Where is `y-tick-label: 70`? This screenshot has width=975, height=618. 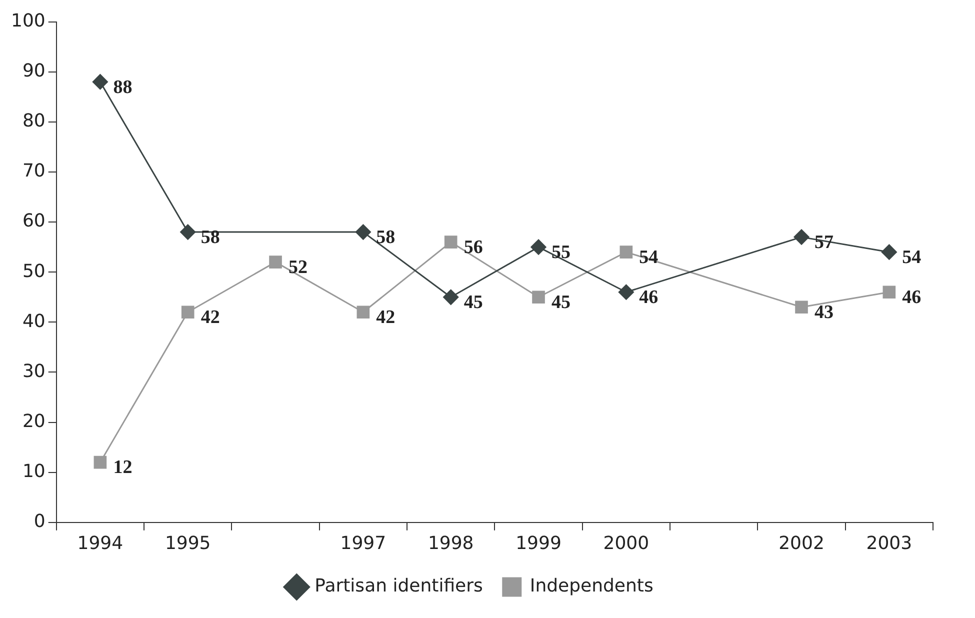 y-tick-label: 70 is located at coordinates (34, 171).